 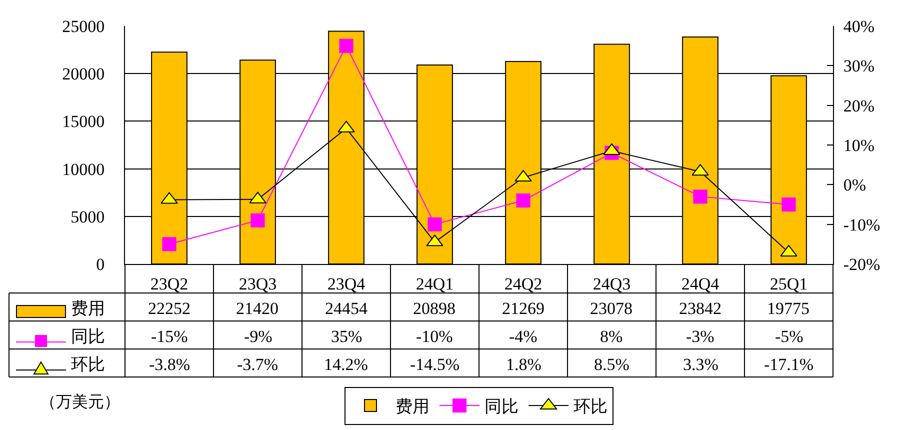 I want to click on data-label: 22252, so click(x=169, y=308).